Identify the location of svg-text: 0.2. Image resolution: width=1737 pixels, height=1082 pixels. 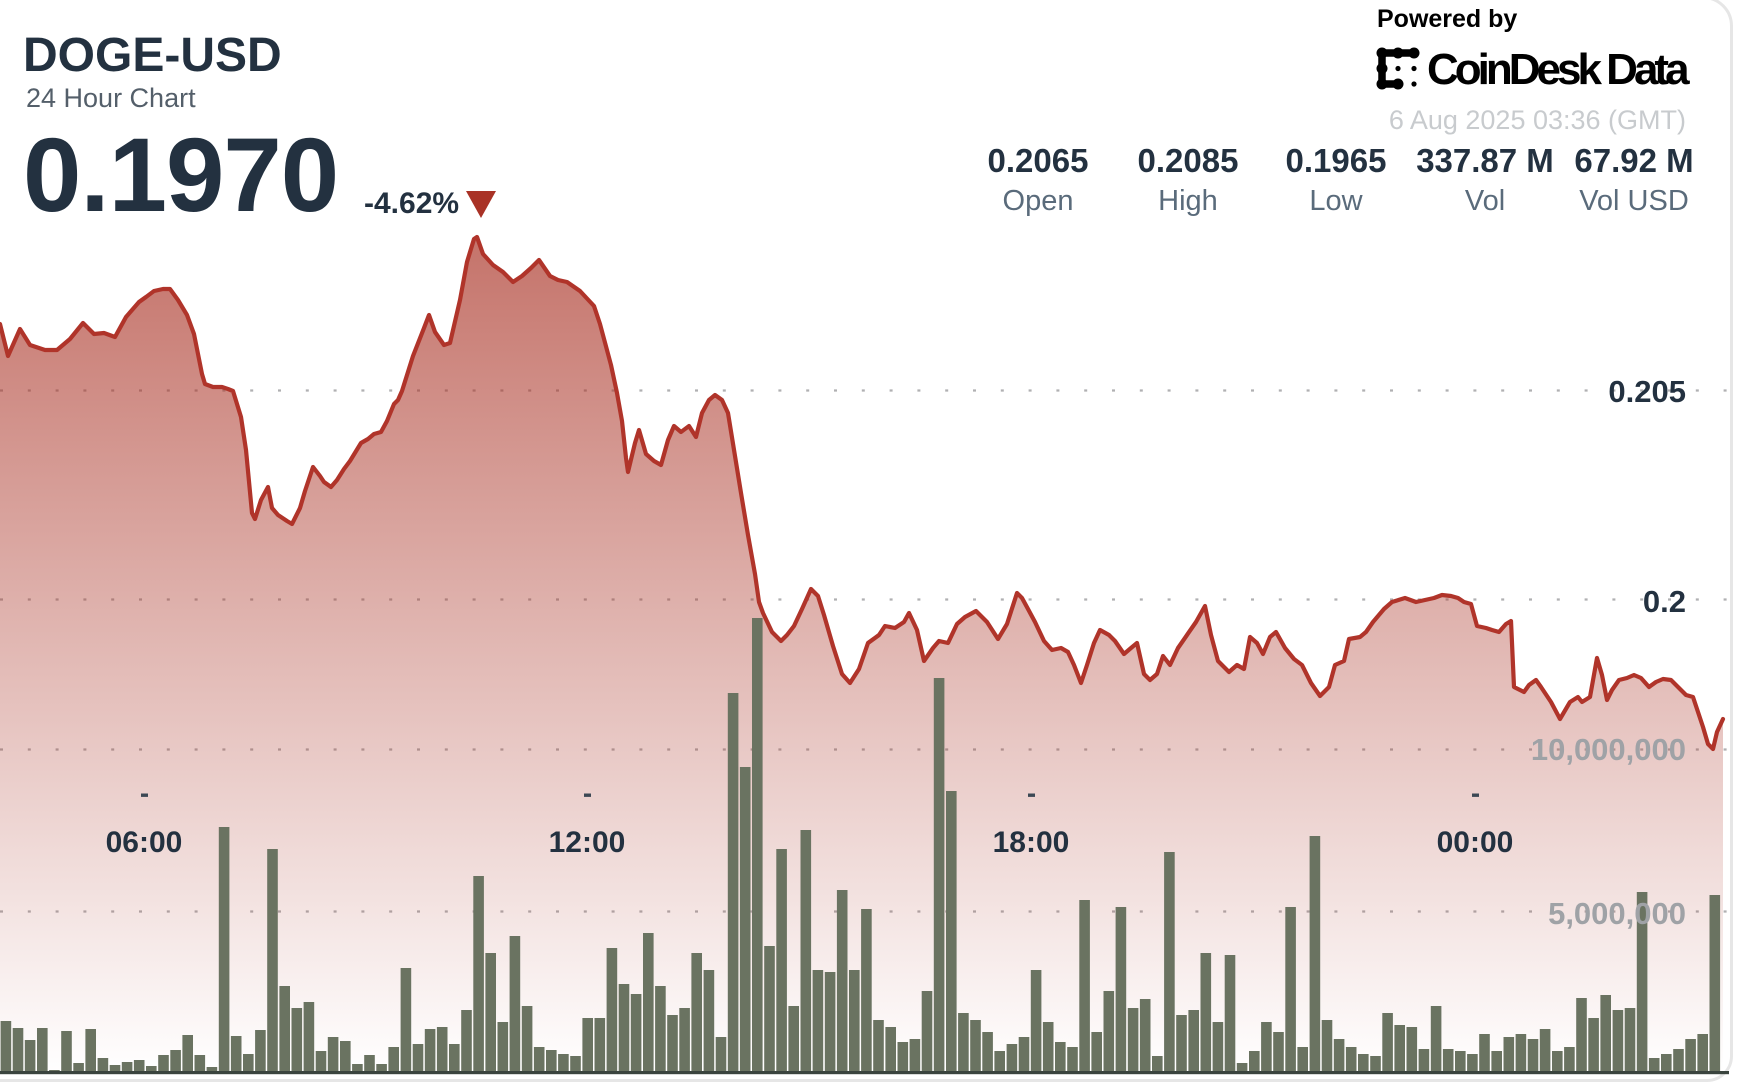
(1664, 601).